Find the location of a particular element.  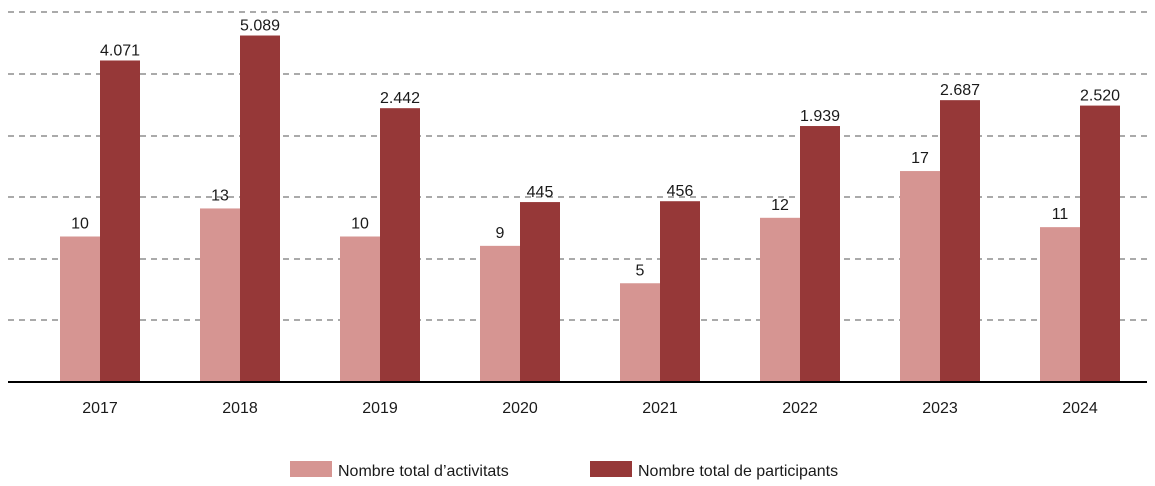

bar-activitats-2021 is located at coordinates (640, 332).